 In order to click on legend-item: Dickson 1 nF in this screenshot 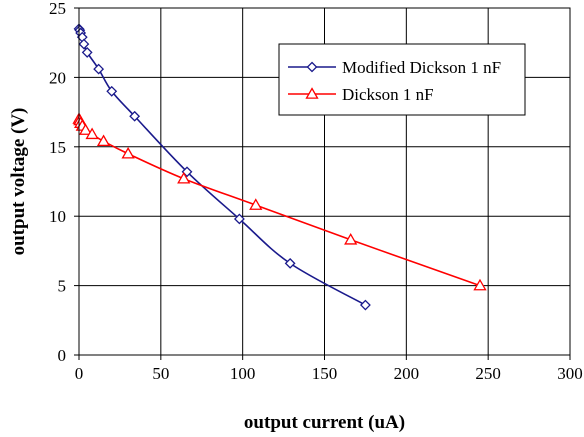, I will do `click(361, 94)`.